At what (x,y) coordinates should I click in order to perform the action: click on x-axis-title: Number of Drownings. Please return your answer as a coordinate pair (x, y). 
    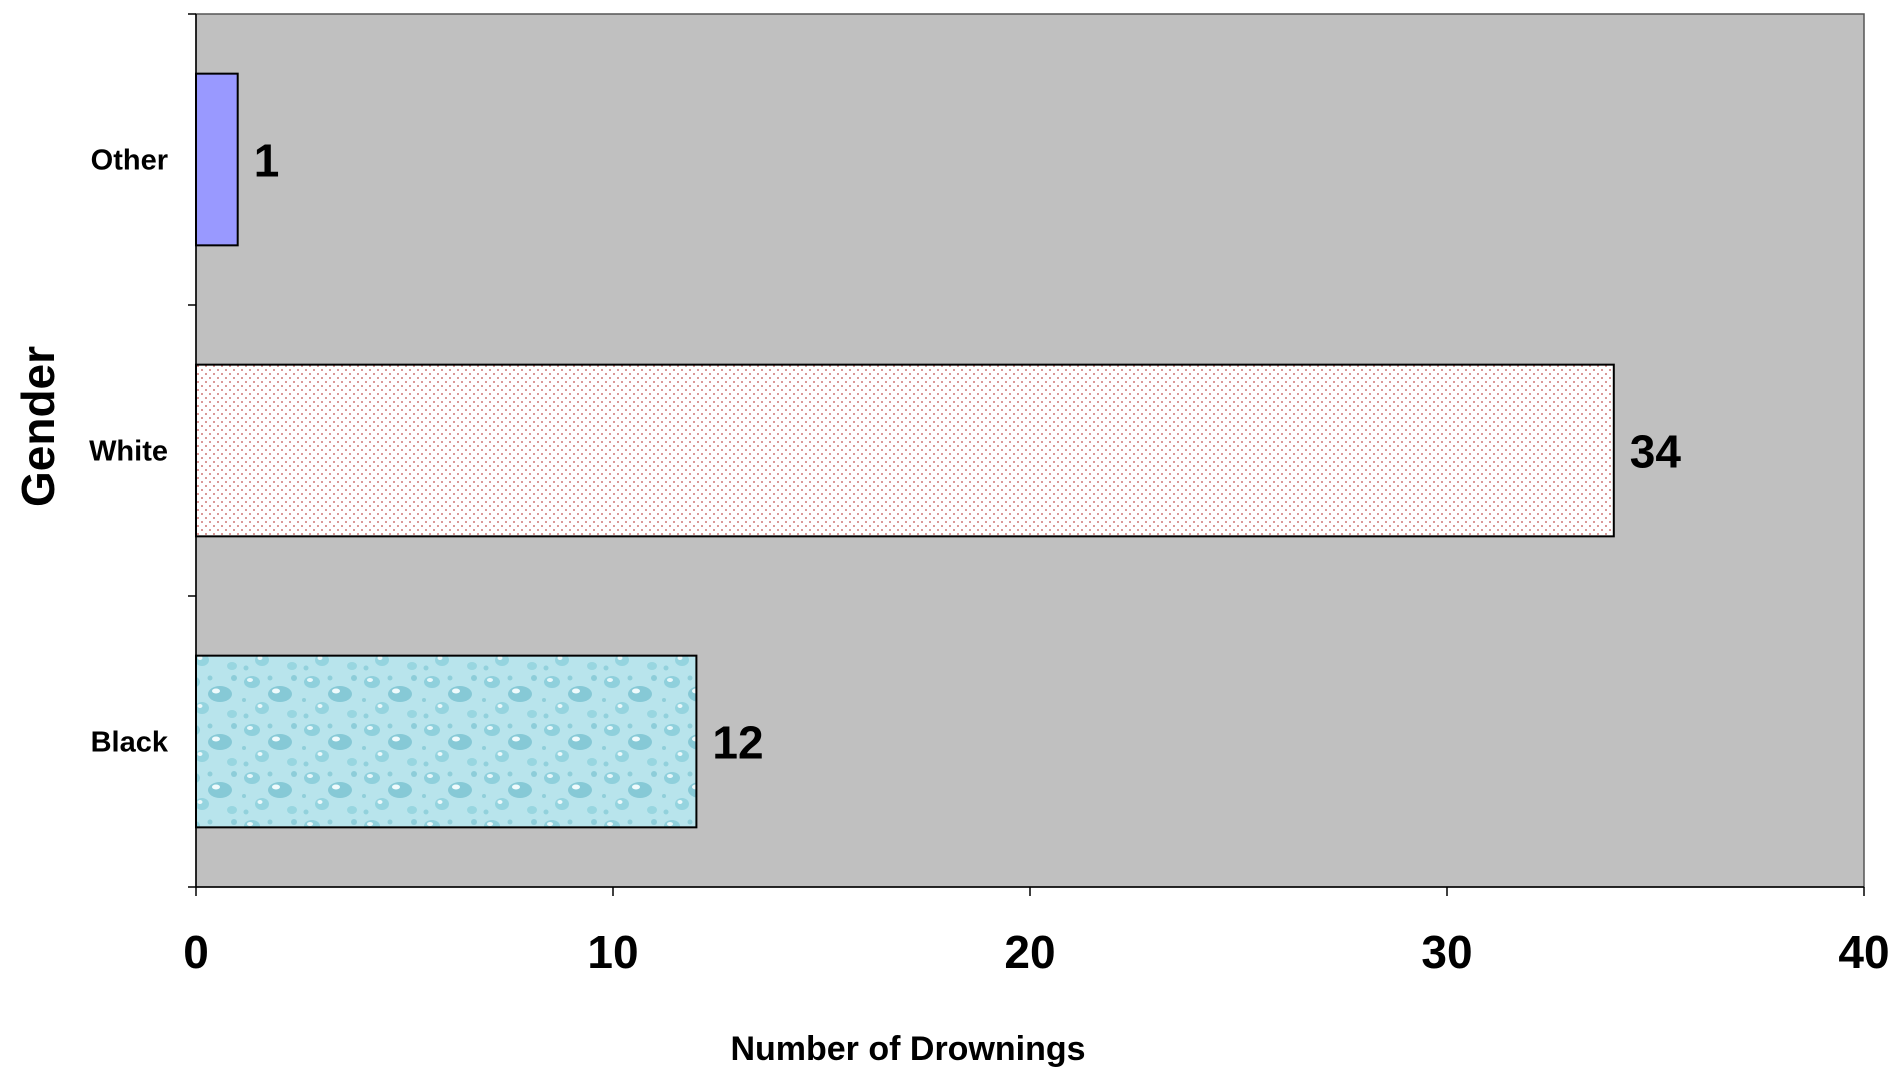
    Looking at the image, I should click on (907, 1049).